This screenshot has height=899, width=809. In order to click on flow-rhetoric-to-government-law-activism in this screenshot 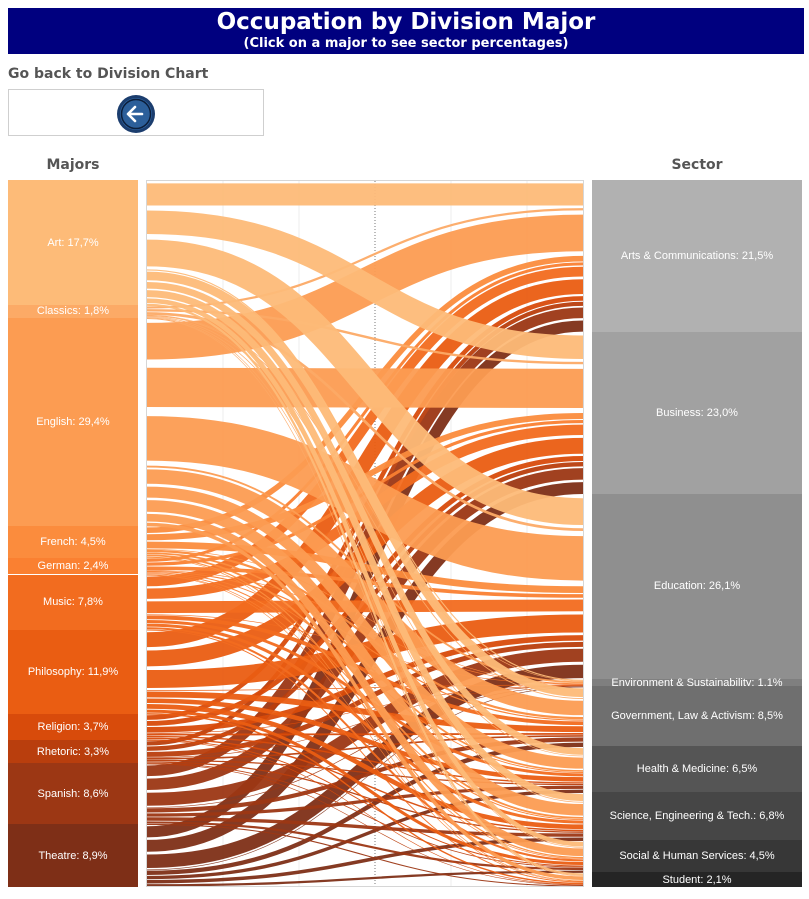, I will do `click(365, 747)`.